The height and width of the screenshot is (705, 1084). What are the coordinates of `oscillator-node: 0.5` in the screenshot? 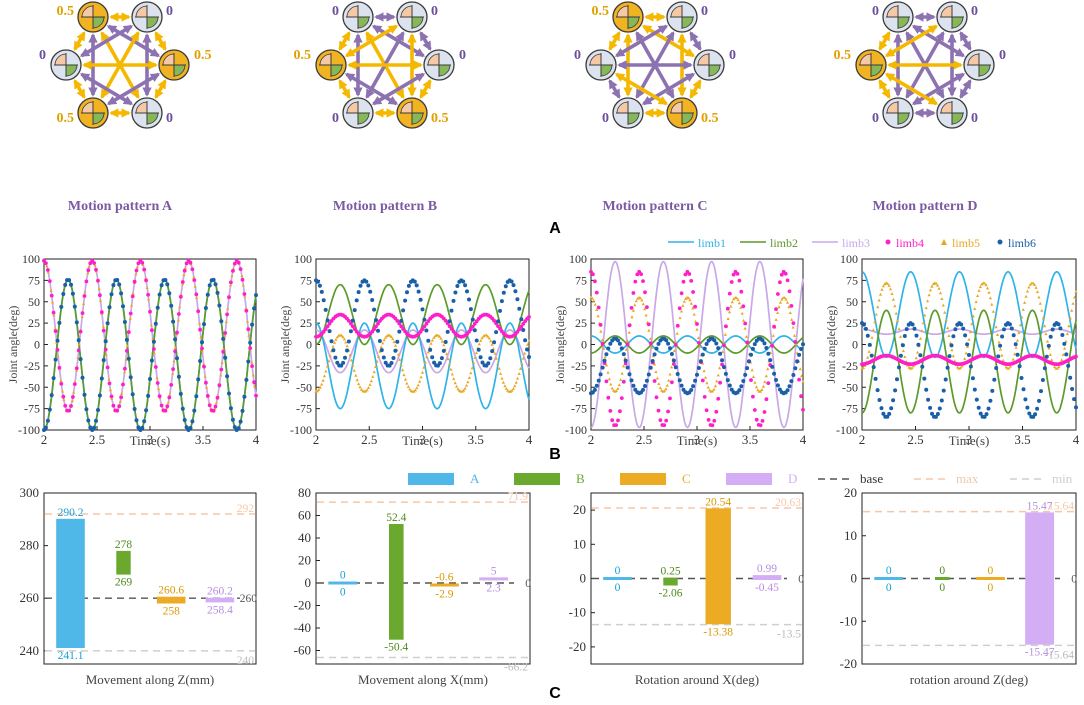 It's located at (860, 64).